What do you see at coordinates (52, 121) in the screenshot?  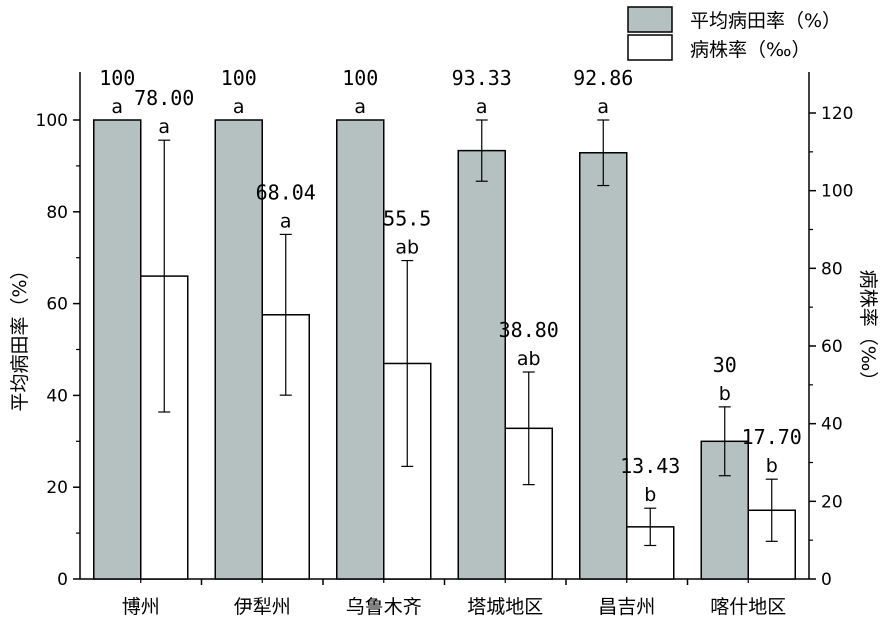 I see `left-tick-label: 100` at bounding box center [52, 121].